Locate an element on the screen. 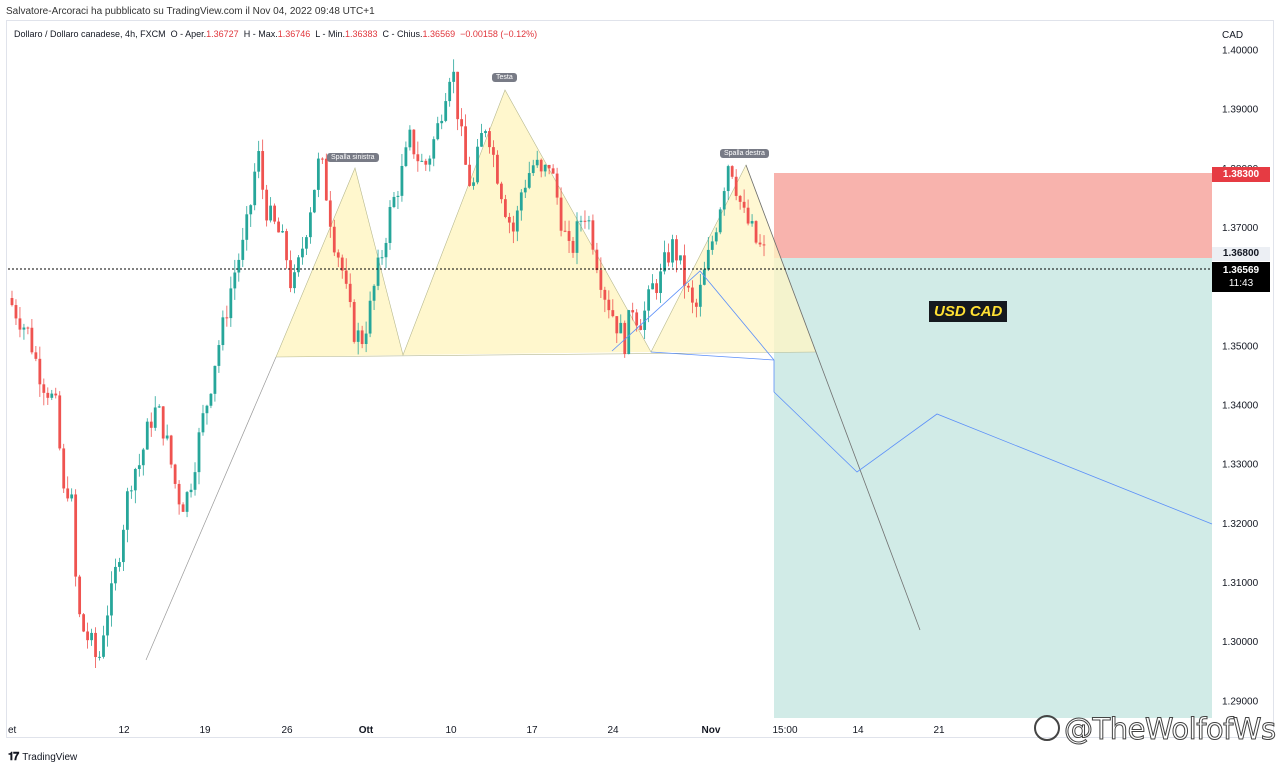 This screenshot has width=1280, height=772. close-short-label: C is located at coordinates (386, 34).